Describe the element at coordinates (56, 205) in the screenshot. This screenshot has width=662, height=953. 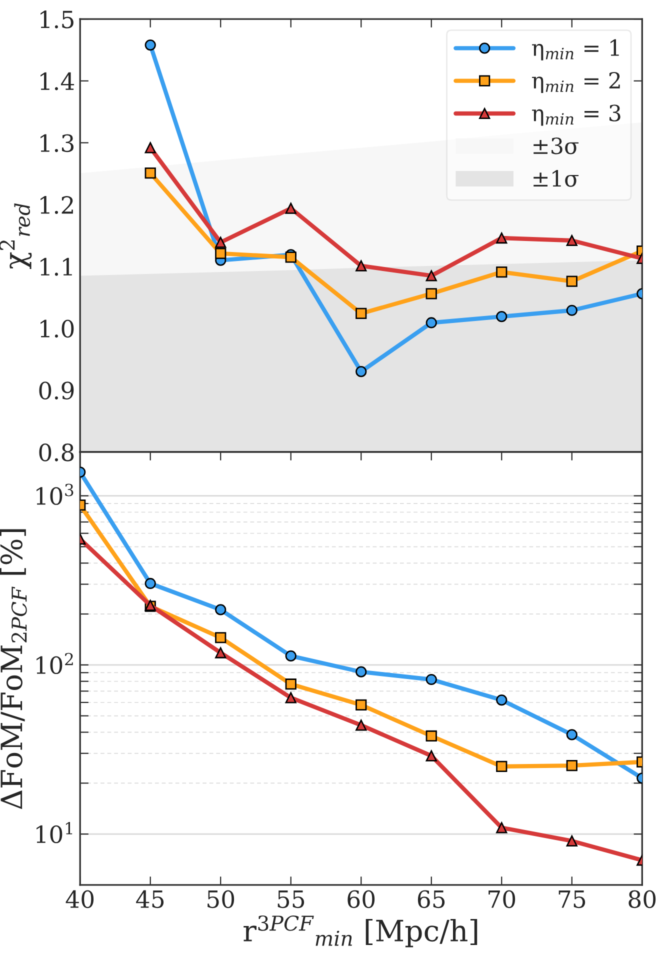
I see `y-tick-label: 1.2` at that location.